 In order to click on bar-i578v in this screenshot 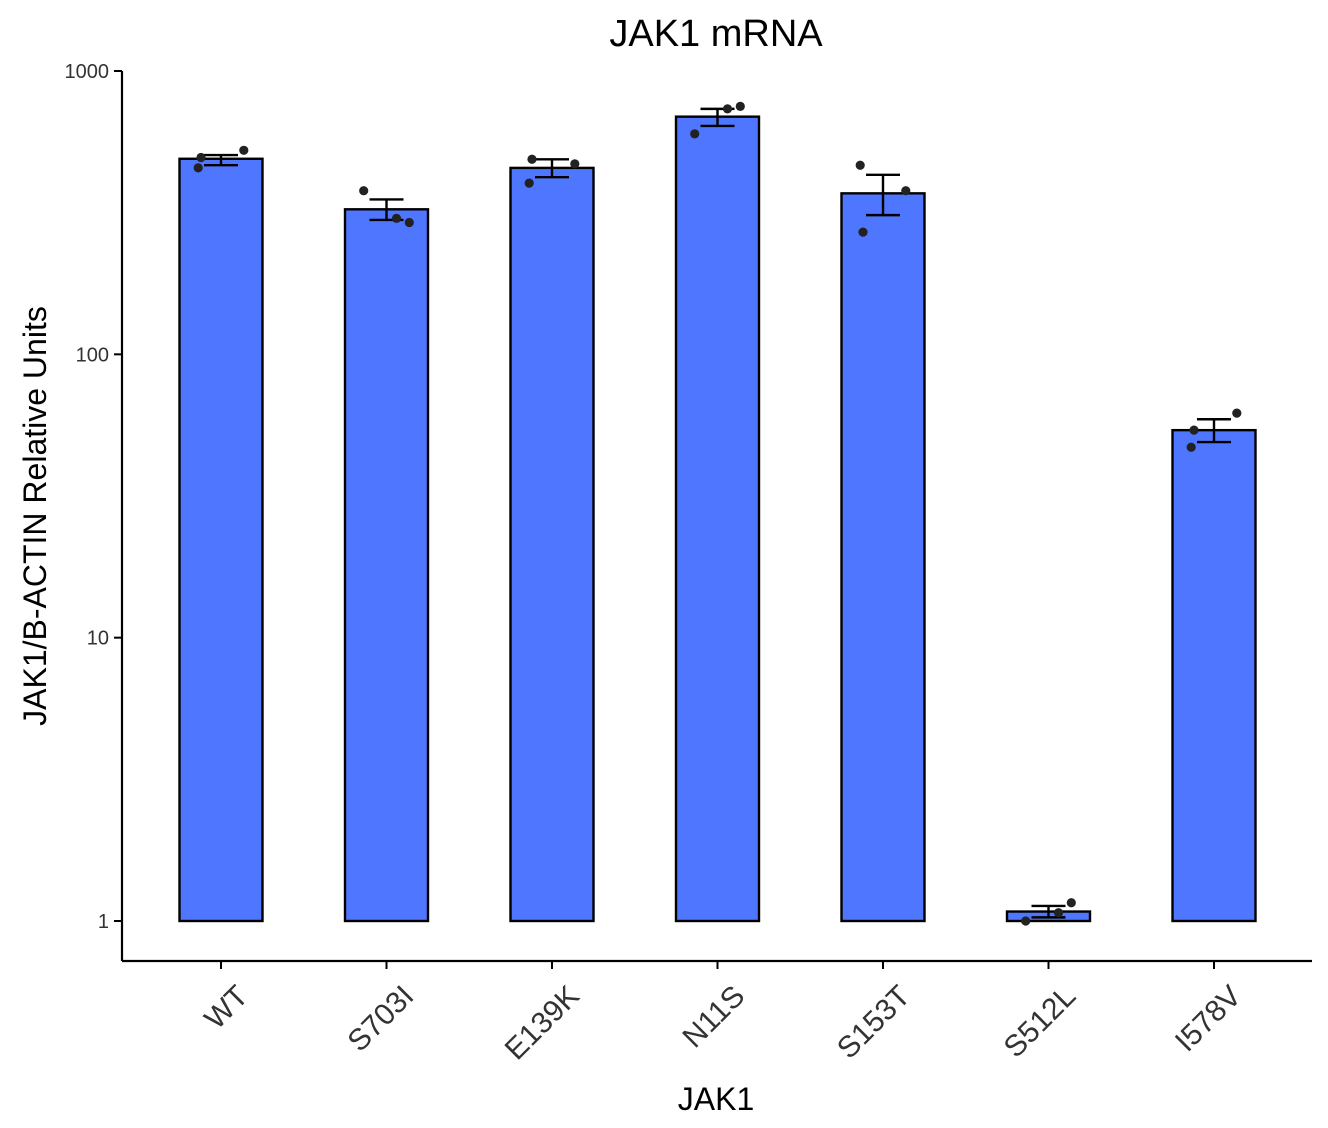, I will do `click(1214, 675)`.